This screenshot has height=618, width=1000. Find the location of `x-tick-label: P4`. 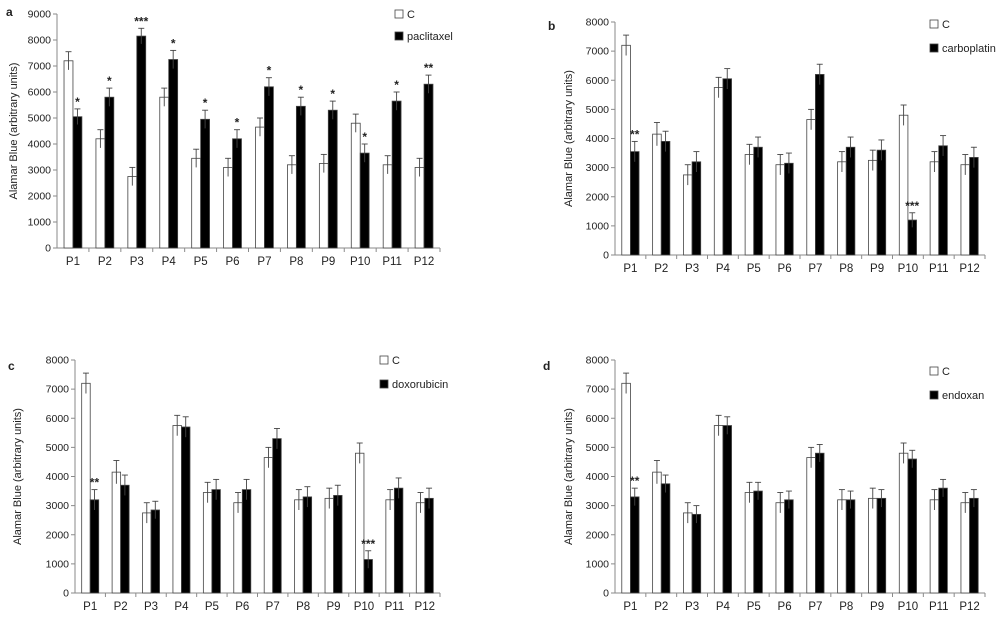

x-tick-label: P4 is located at coordinates (723, 269).